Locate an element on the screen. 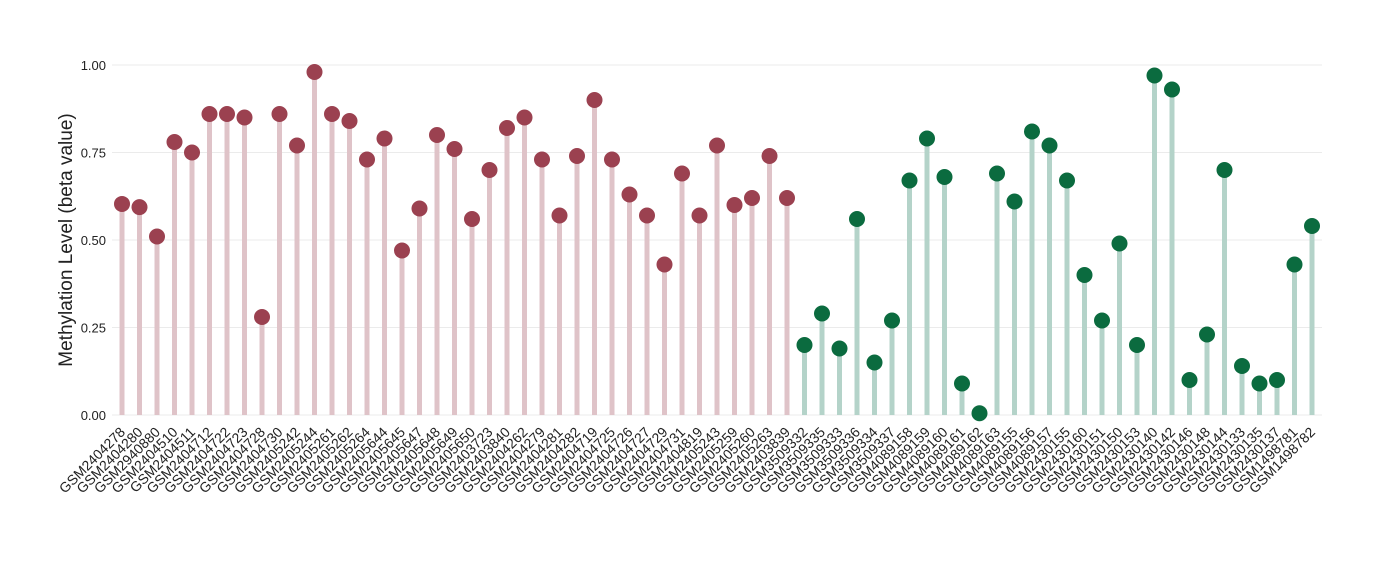 Image resolution: width=1380 pixels, height=580 pixels. y-tick-label: 0.00 is located at coordinates (93, 415).